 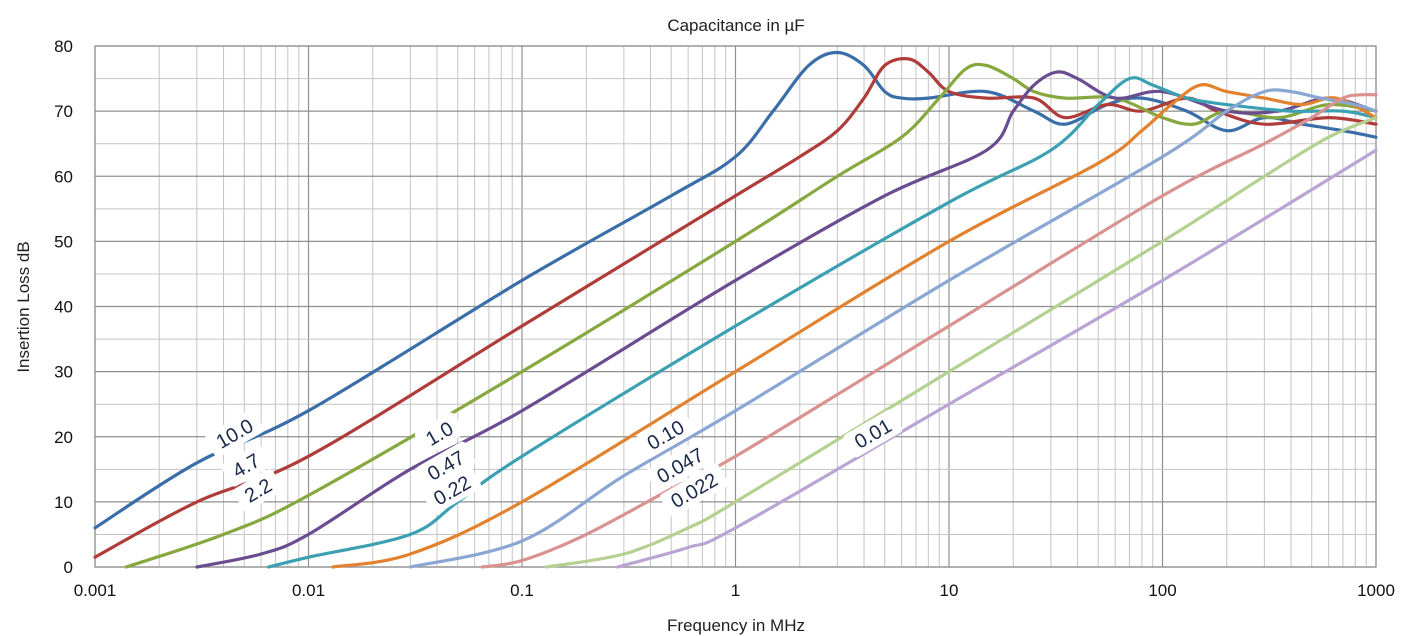 What do you see at coordinates (63, 176) in the screenshot?
I see `y-tick-label: 60` at bounding box center [63, 176].